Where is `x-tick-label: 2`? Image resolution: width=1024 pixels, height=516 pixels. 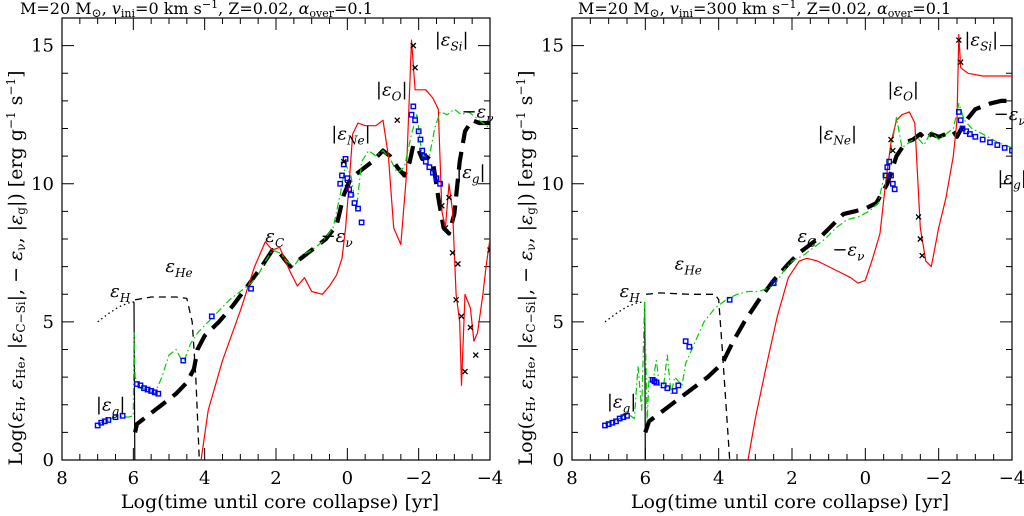 x-tick-label: 2 is located at coordinates (791, 478).